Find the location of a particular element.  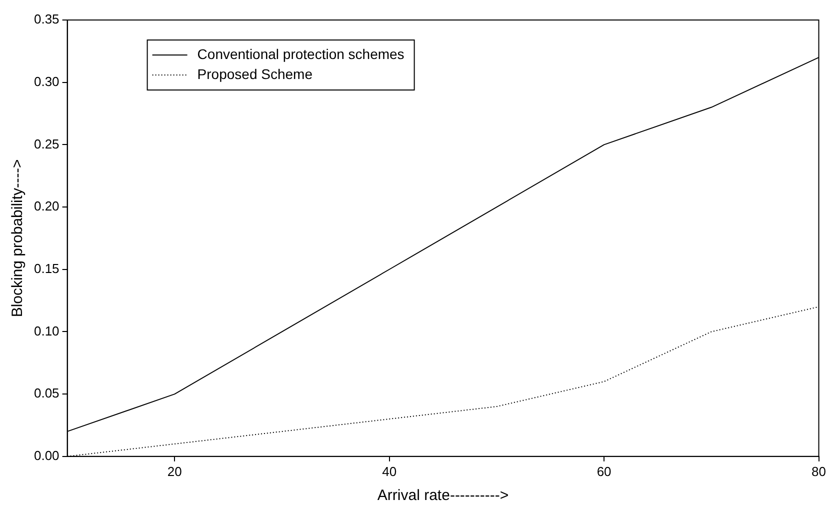

y-tick-label: 0.15 is located at coordinates (47, 268).